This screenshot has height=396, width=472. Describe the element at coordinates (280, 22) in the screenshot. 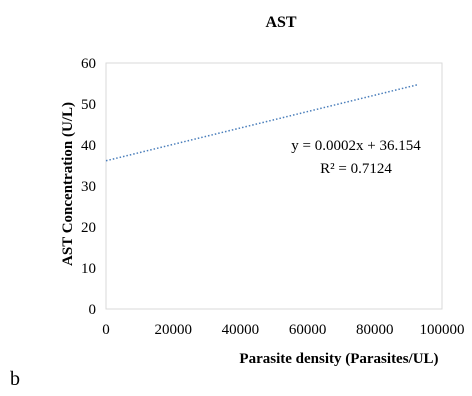

I see `chart-title: AST` at that location.